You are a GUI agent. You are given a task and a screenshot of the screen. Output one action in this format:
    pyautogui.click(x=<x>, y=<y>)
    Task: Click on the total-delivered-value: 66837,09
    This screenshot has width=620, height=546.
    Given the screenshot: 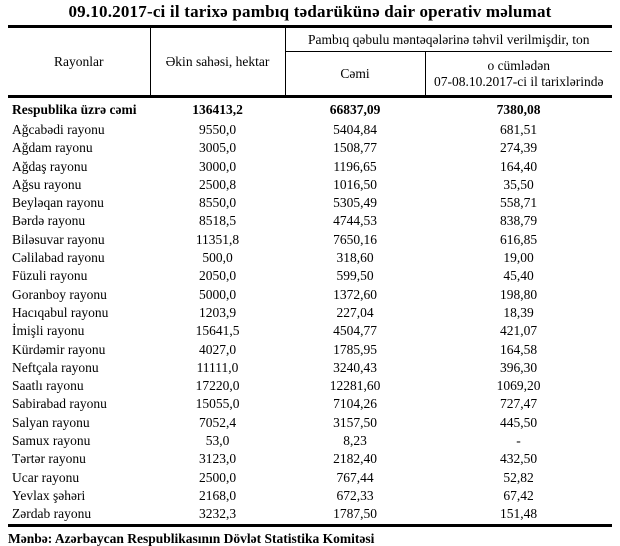 What is the action you would take?
    pyautogui.click(x=355, y=109)
    